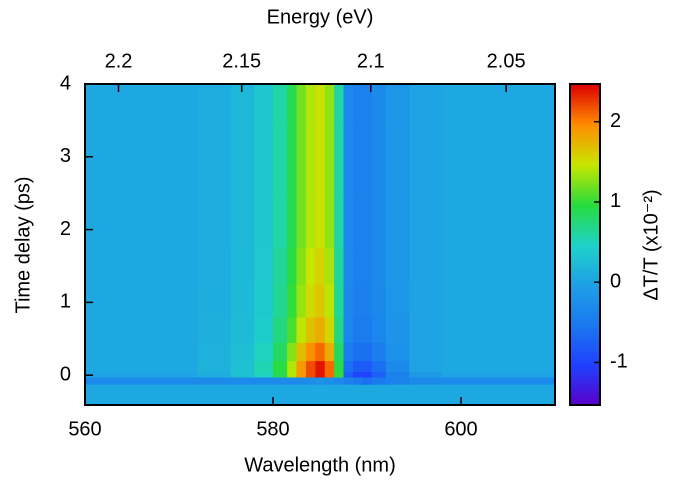 The height and width of the screenshot is (483, 674). What do you see at coordinates (320, 17) in the screenshot?
I see `x2-axis-label: Energy (eV)` at bounding box center [320, 17].